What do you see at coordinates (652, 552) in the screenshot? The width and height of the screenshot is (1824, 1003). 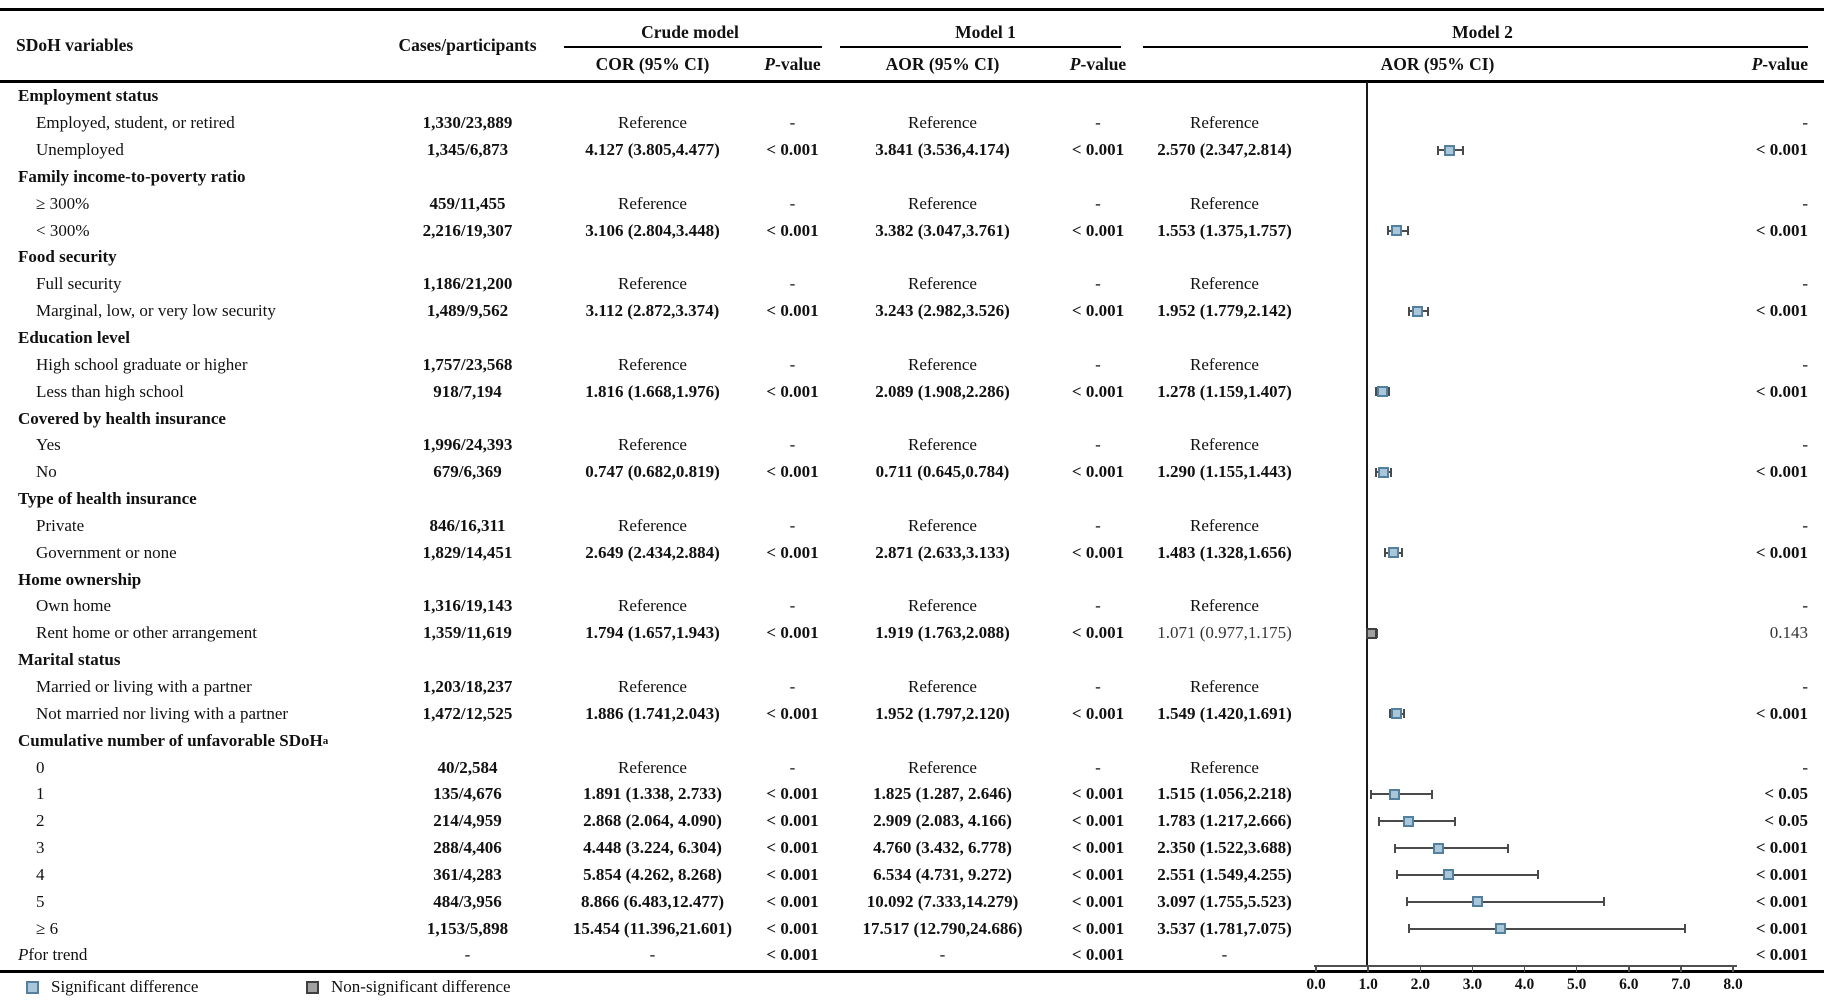 I see `cell-cor: 2.649 (2.434,2.884)` at bounding box center [652, 552].